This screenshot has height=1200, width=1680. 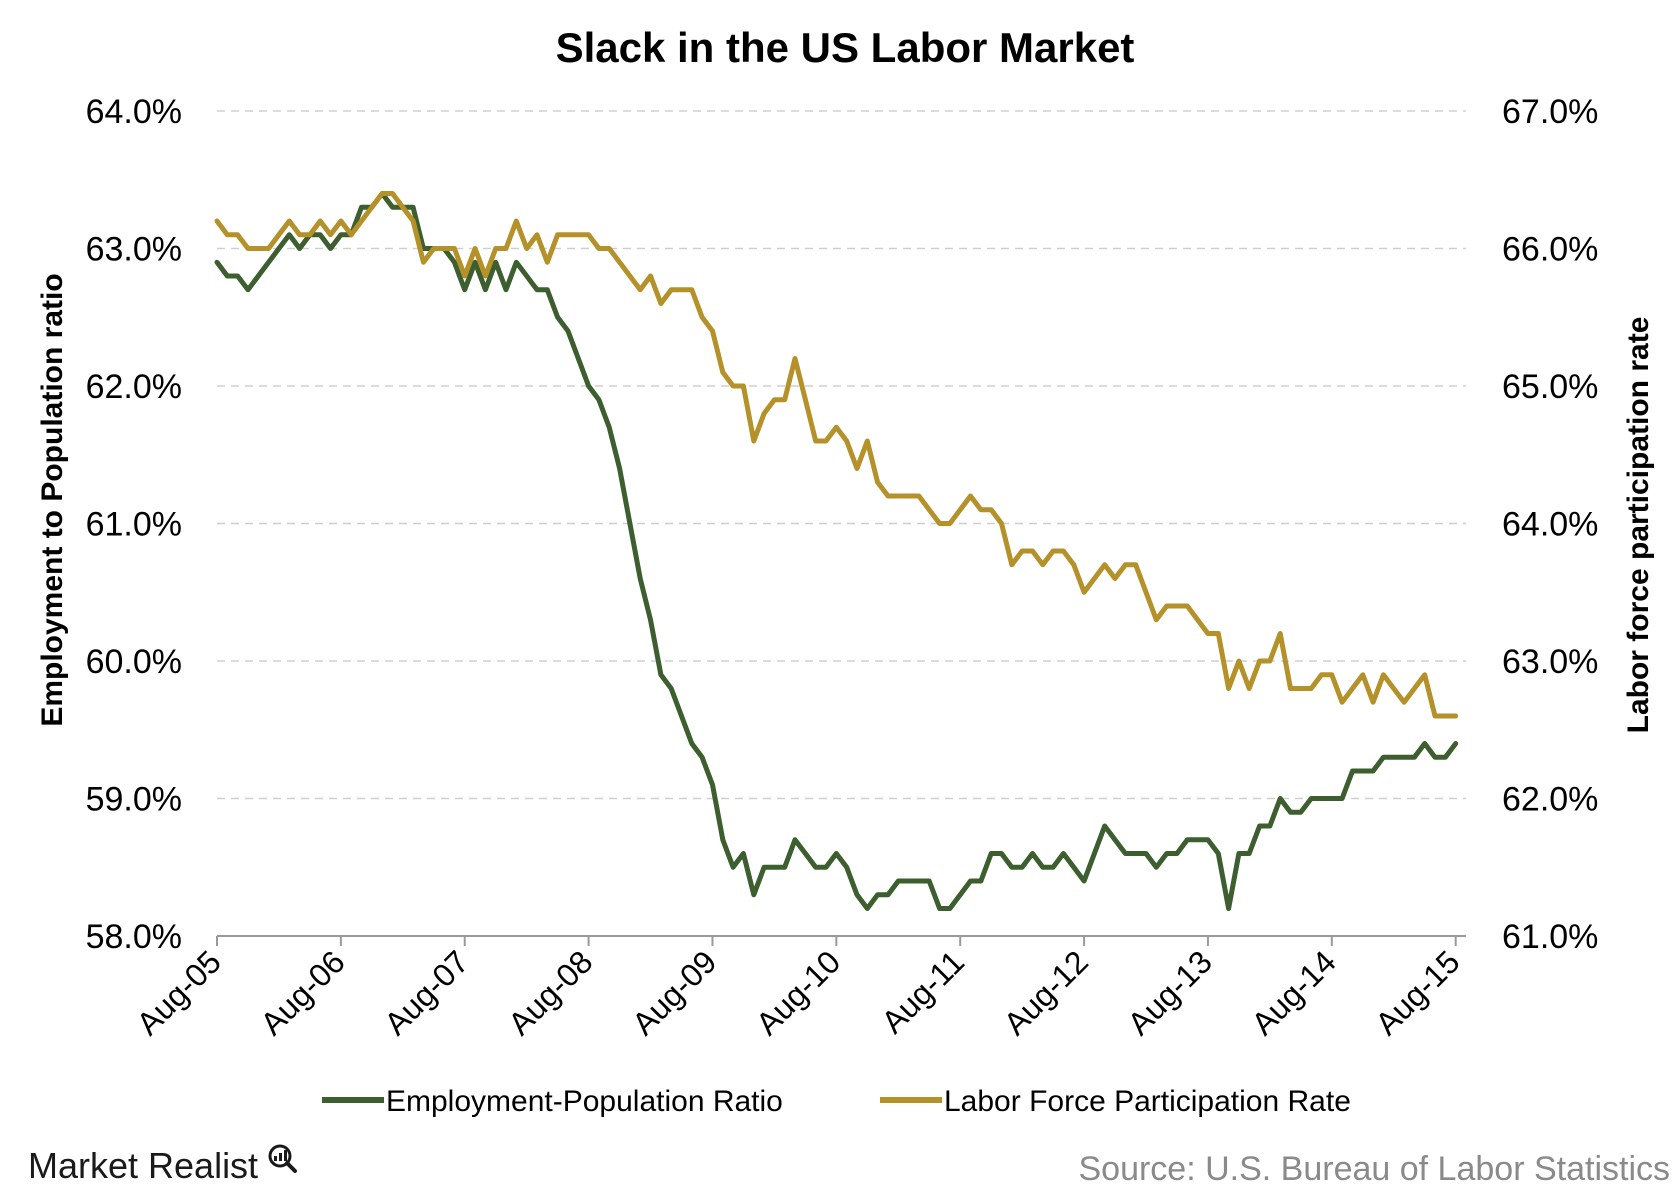 I want to click on y-axis-title-right: Labor force participation rate, so click(x=1638, y=525).